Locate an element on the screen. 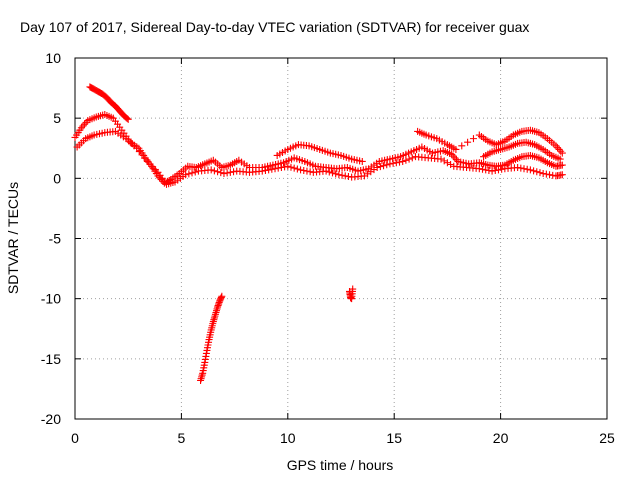 The height and width of the screenshot is (480, 640). y-tick-label: 0 is located at coordinates (57, 178).